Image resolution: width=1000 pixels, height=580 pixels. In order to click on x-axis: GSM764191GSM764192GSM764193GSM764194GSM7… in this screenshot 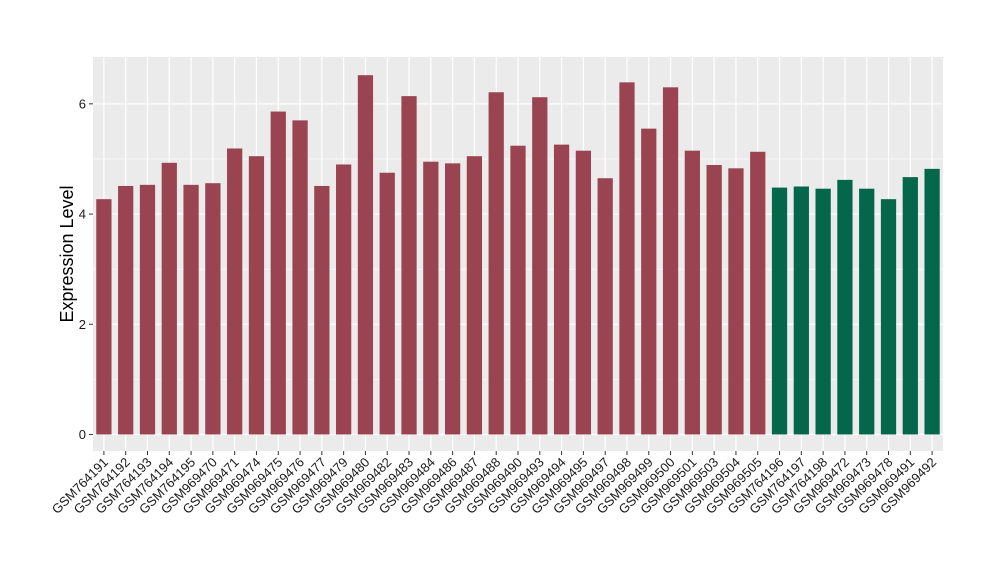, I will do `click(494, 484)`.